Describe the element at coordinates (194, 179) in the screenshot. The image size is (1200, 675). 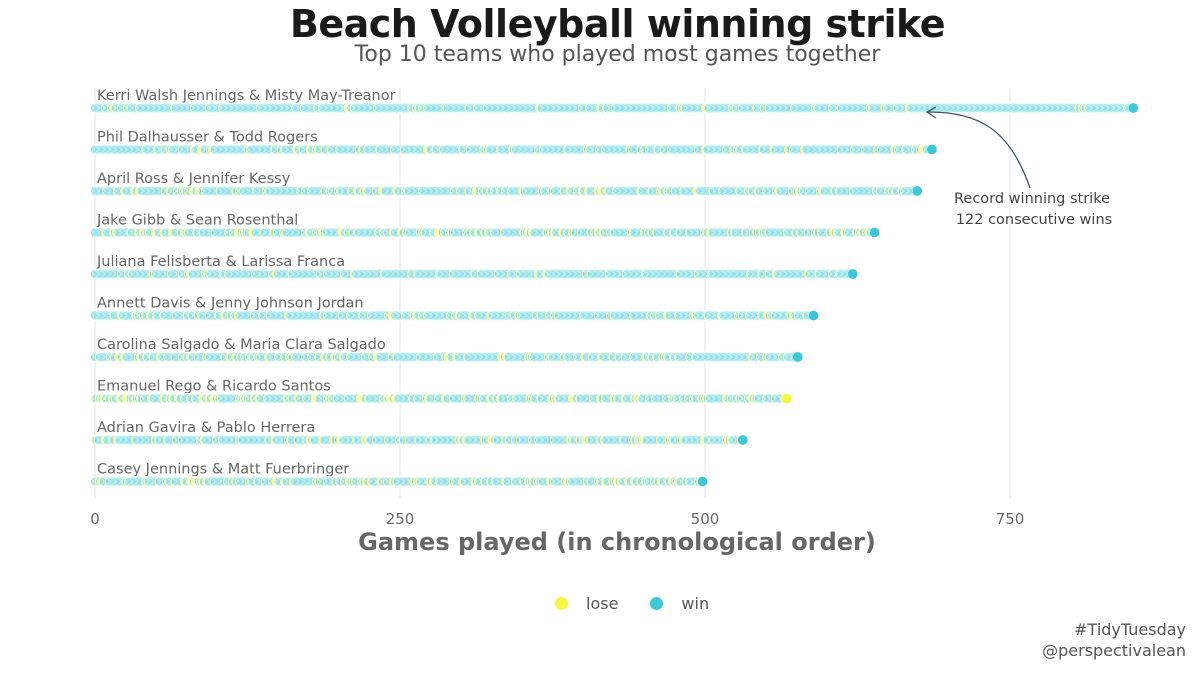
I see `team-3-label: April Ross & Jennifer Kessy` at that location.